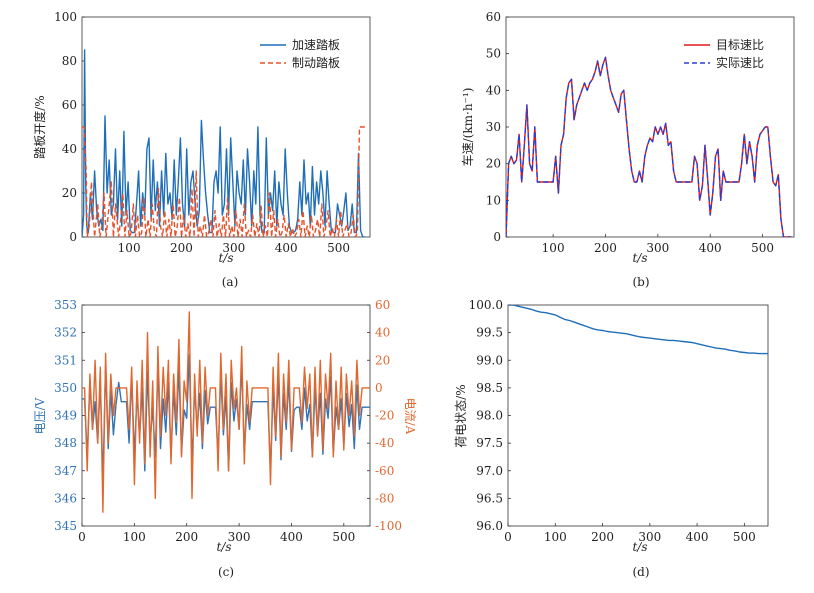 The width and height of the screenshot is (814, 593). What do you see at coordinates (461, 415) in the screenshot?
I see `y-axis-label: 荷电状态/%` at bounding box center [461, 415].